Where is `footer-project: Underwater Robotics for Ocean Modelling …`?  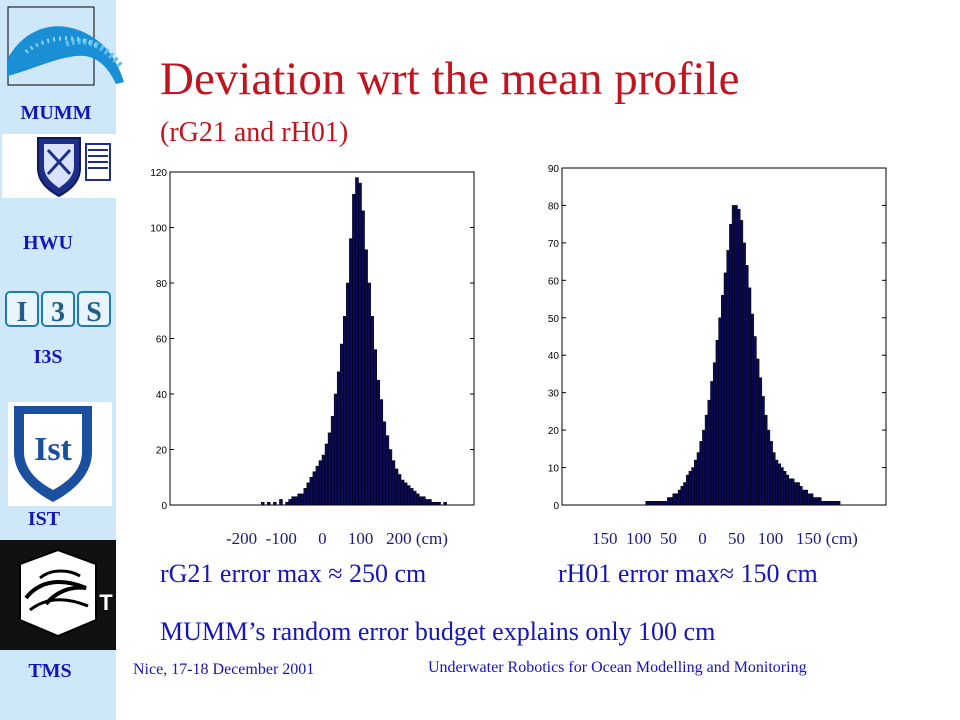 footer-project: Underwater Robotics for Ocean Modelling … is located at coordinates (617, 667).